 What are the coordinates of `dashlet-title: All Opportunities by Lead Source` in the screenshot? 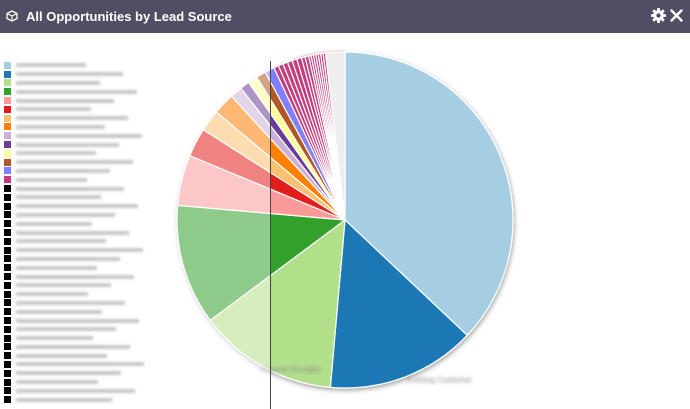 It's located at (129, 16).